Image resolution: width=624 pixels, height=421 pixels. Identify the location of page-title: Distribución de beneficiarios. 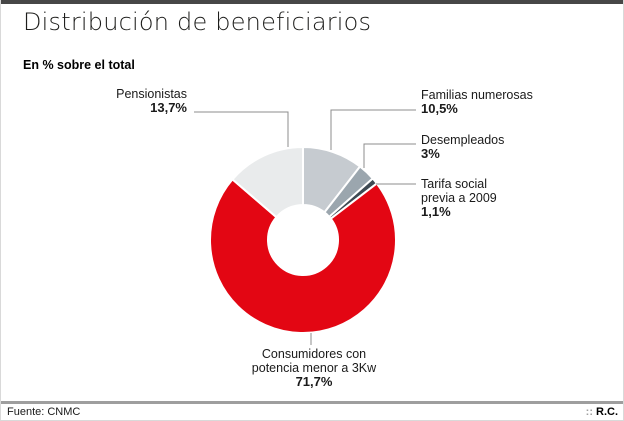
(197, 22).